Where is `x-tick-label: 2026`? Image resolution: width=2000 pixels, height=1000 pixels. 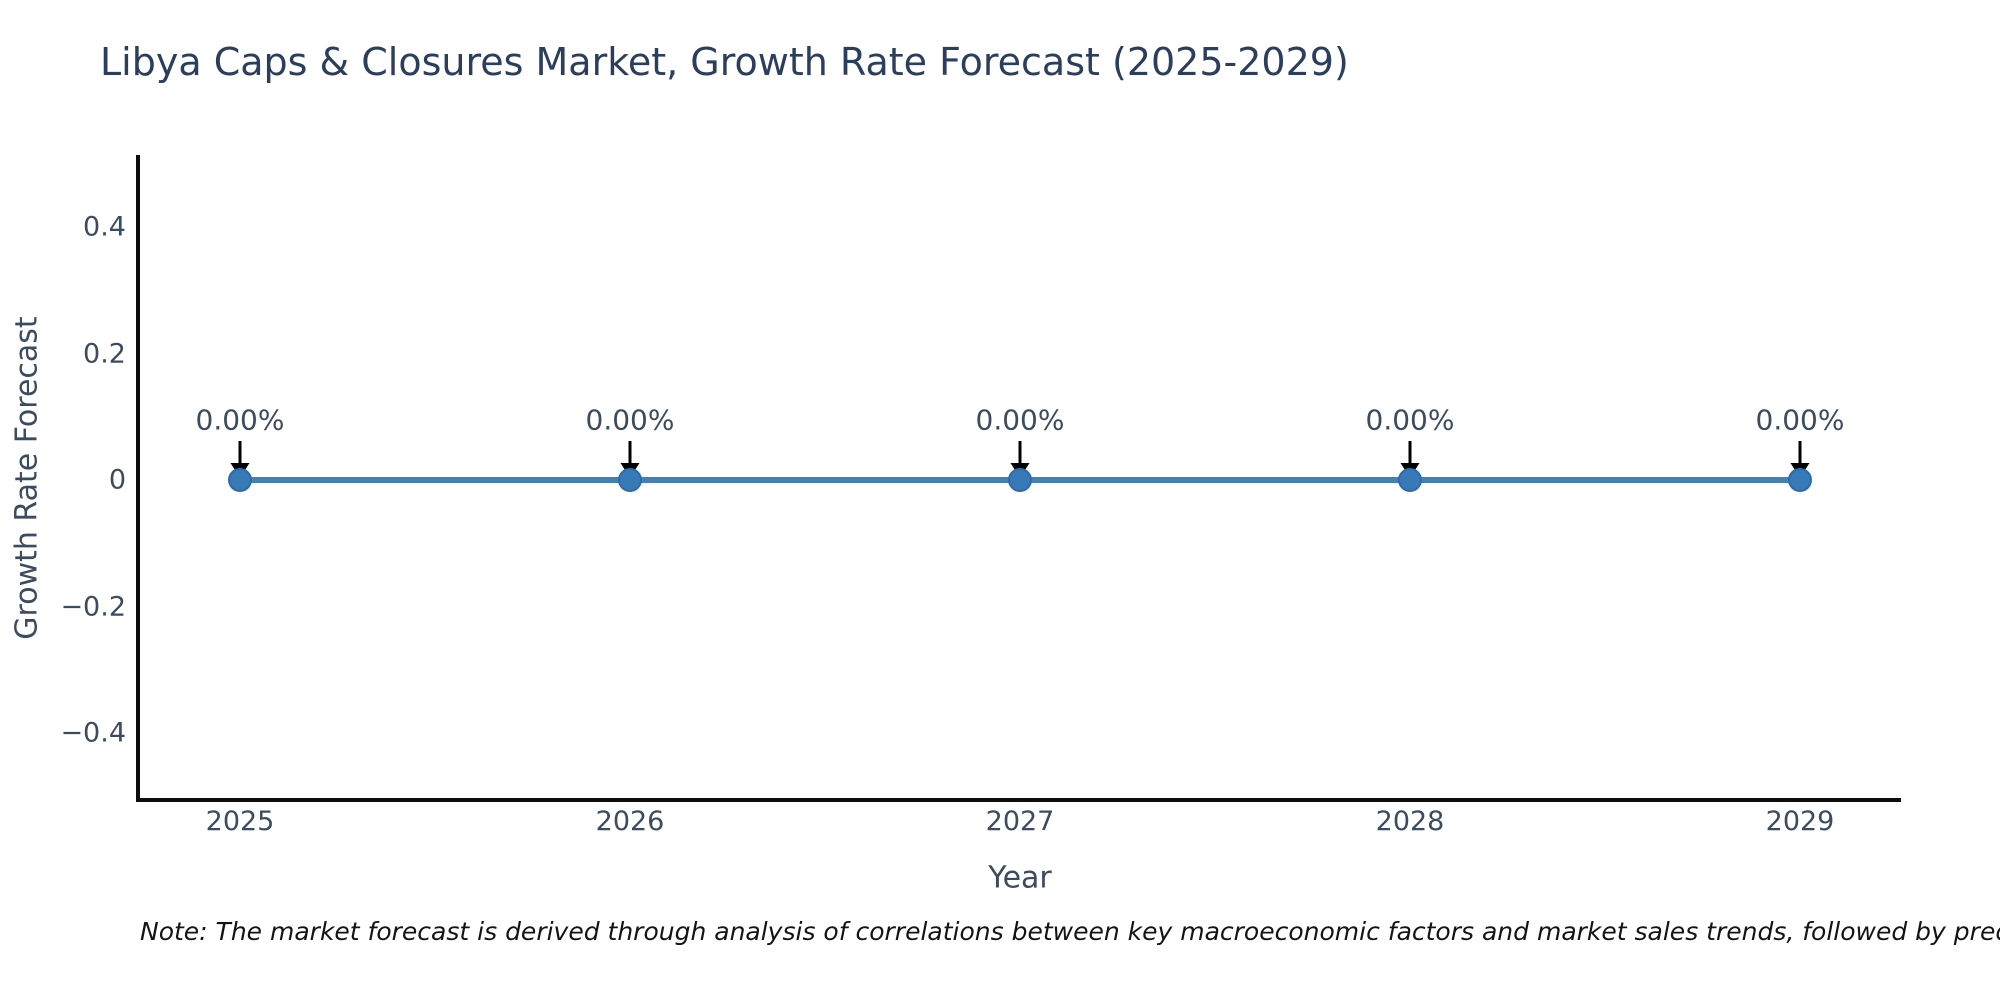
x-tick-label: 2026 is located at coordinates (630, 821).